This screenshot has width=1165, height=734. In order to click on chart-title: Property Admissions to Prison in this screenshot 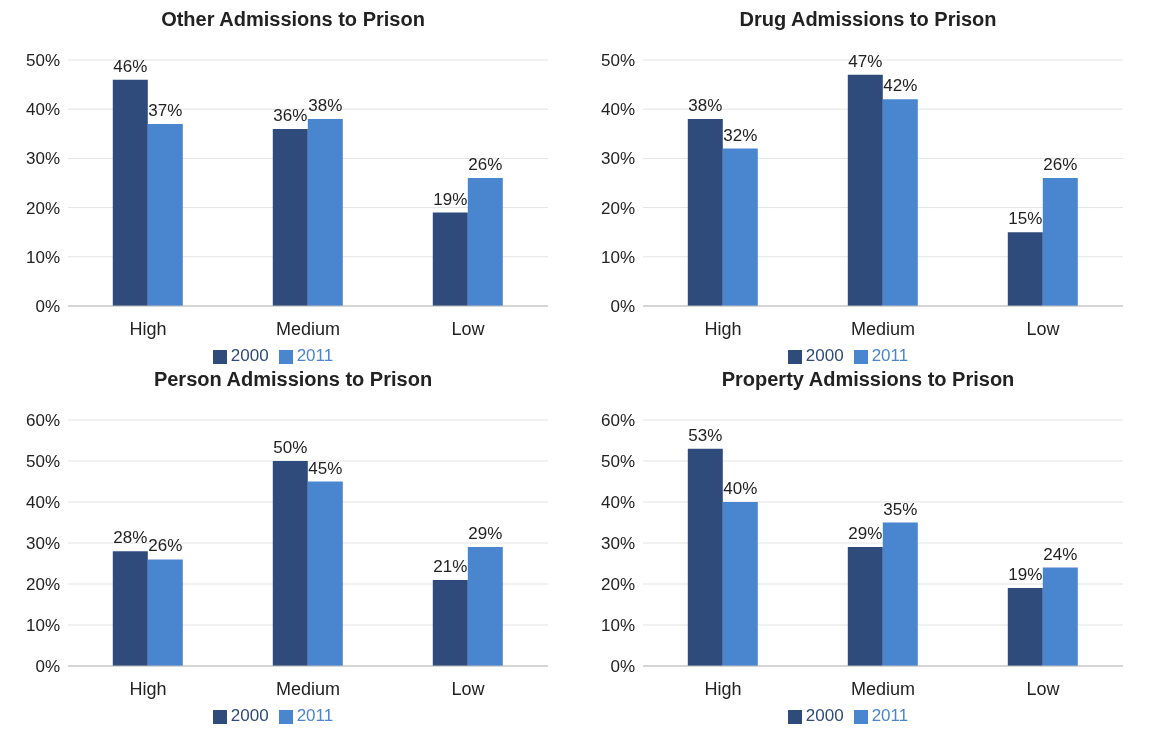, I will do `click(868, 380)`.